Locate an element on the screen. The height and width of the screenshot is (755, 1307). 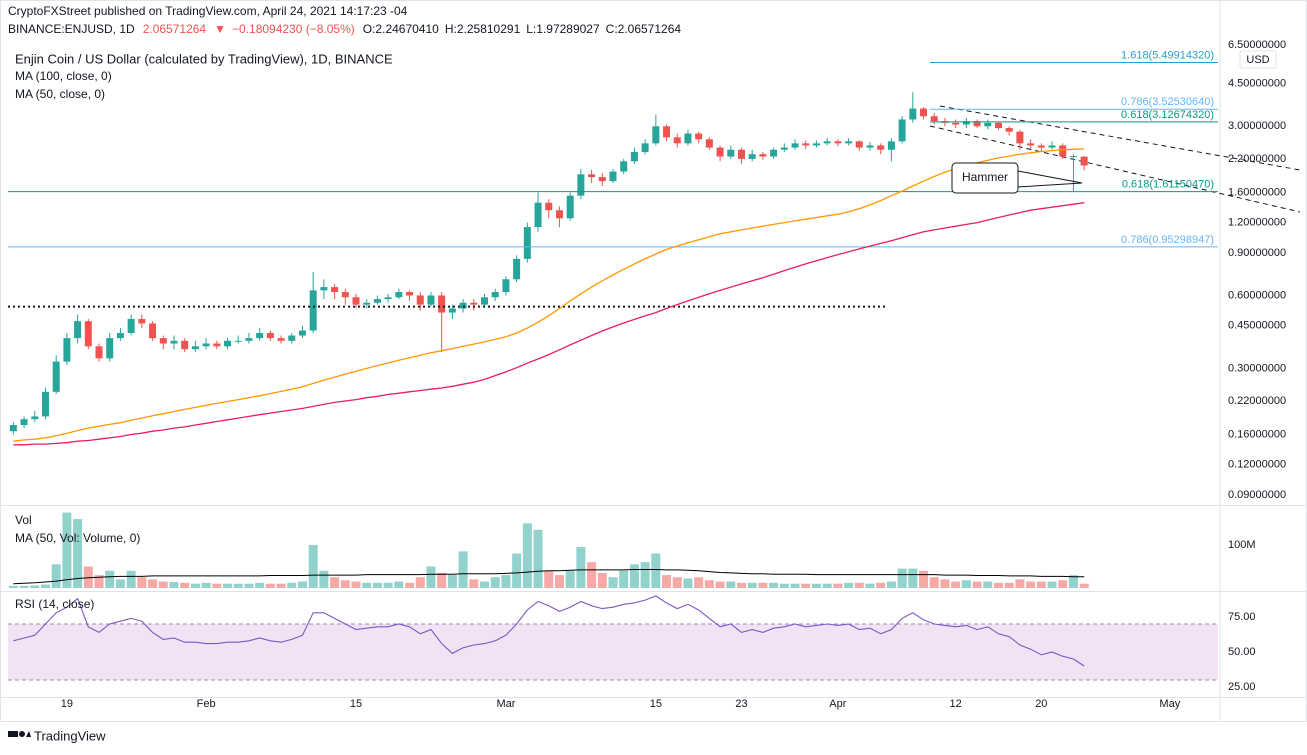
y-tick-label: 2.20000000 is located at coordinates (1257, 159).